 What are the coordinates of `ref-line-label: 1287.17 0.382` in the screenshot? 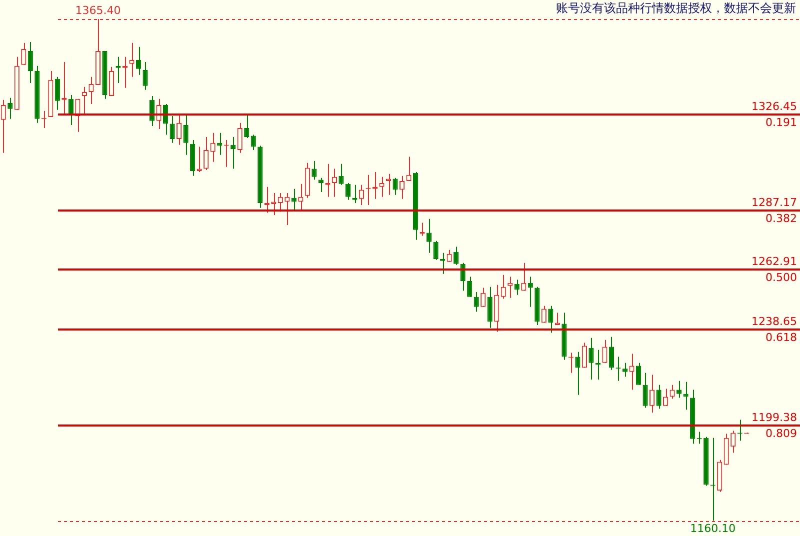 It's located at (774, 210).